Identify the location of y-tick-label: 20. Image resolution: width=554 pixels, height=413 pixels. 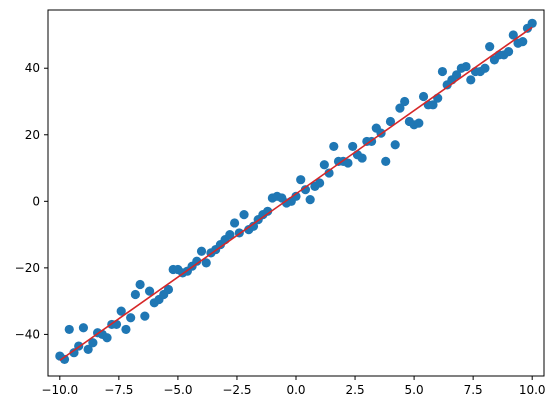
(32, 135).